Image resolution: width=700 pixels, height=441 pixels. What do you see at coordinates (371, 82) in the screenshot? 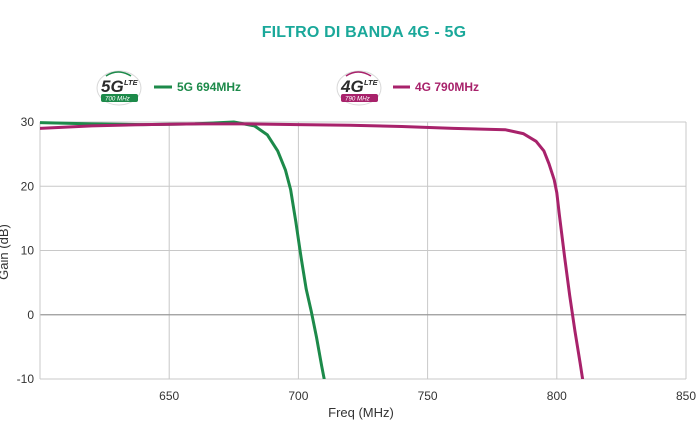
I see `badge-4g-small: LTE` at bounding box center [371, 82].